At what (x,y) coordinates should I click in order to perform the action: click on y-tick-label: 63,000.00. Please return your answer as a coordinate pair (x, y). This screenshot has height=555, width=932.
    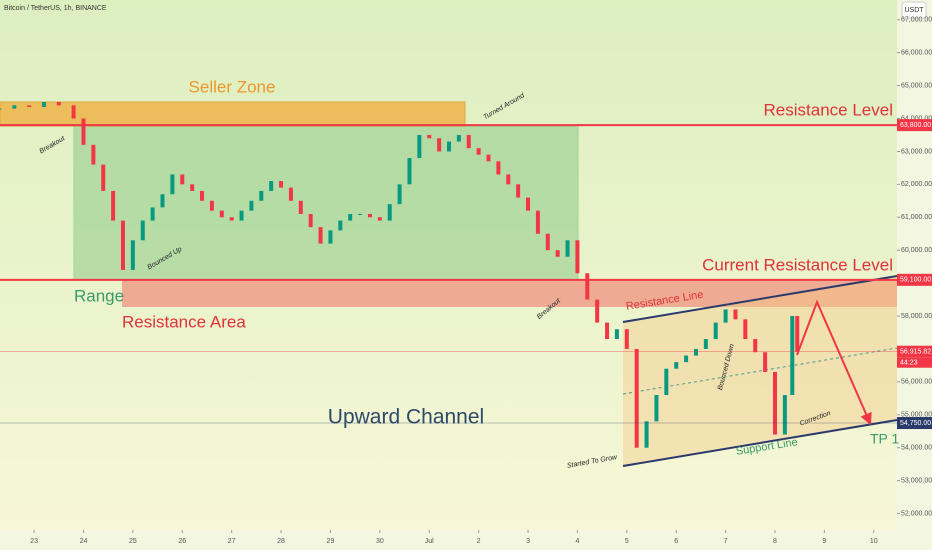
    Looking at the image, I should click on (916, 151).